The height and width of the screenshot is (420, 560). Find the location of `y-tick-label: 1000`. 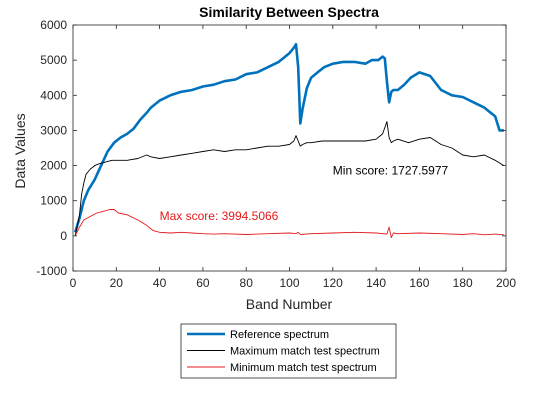

y-tick-label: 1000 is located at coordinates (53, 201).